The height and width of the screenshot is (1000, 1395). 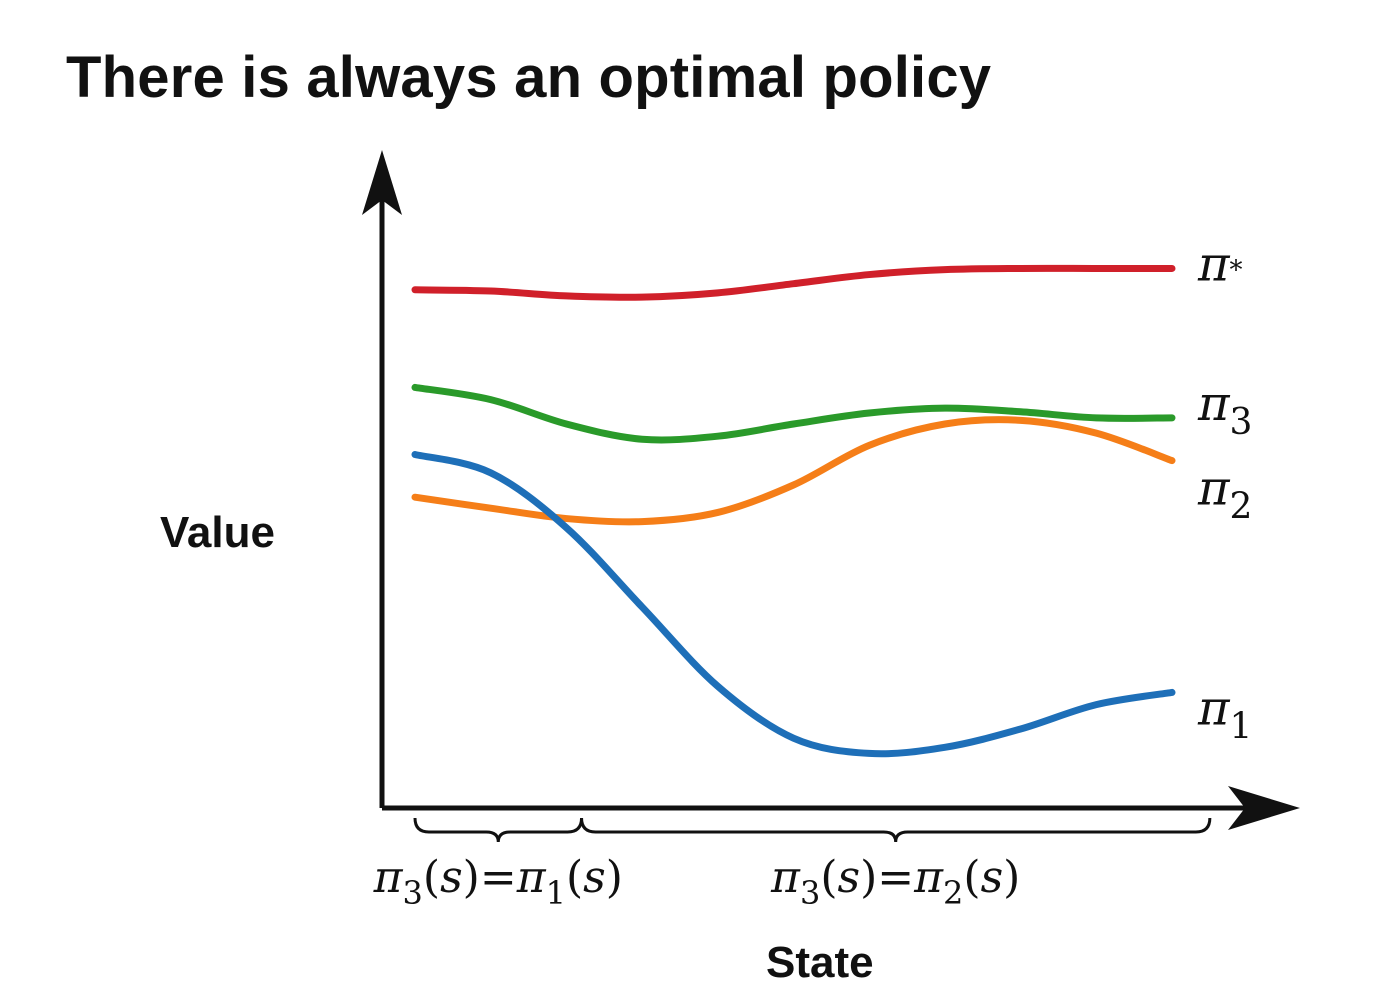 What do you see at coordinates (1264, 808) in the screenshot?
I see `x-axis-arrowhead` at bounding box center [1264, 808].